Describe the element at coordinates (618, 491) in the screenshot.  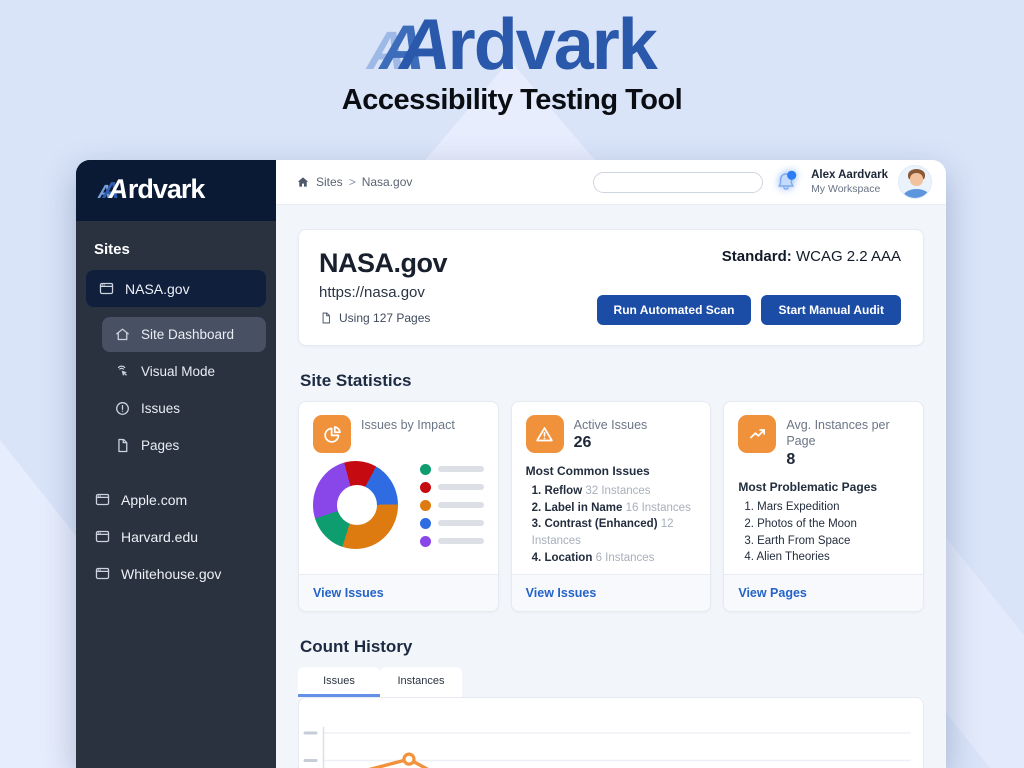
I see `item-count: 32 Instances` at that location.